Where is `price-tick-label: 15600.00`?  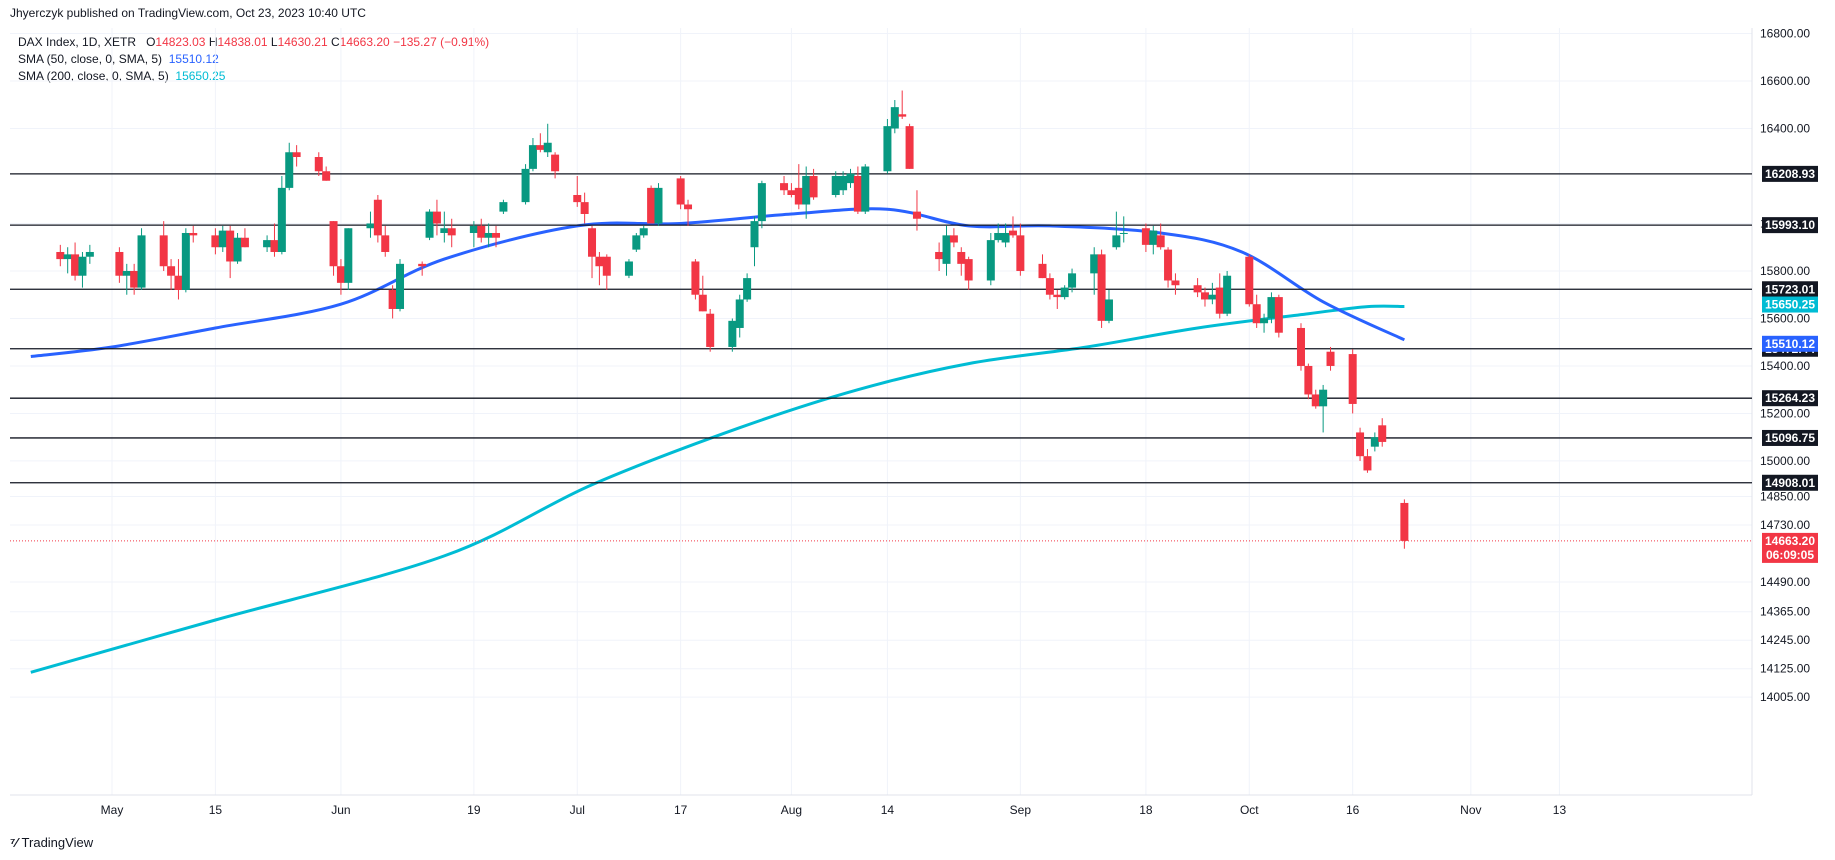
price-tick-label: 15600.00 is located at coordinates (1785, 318).